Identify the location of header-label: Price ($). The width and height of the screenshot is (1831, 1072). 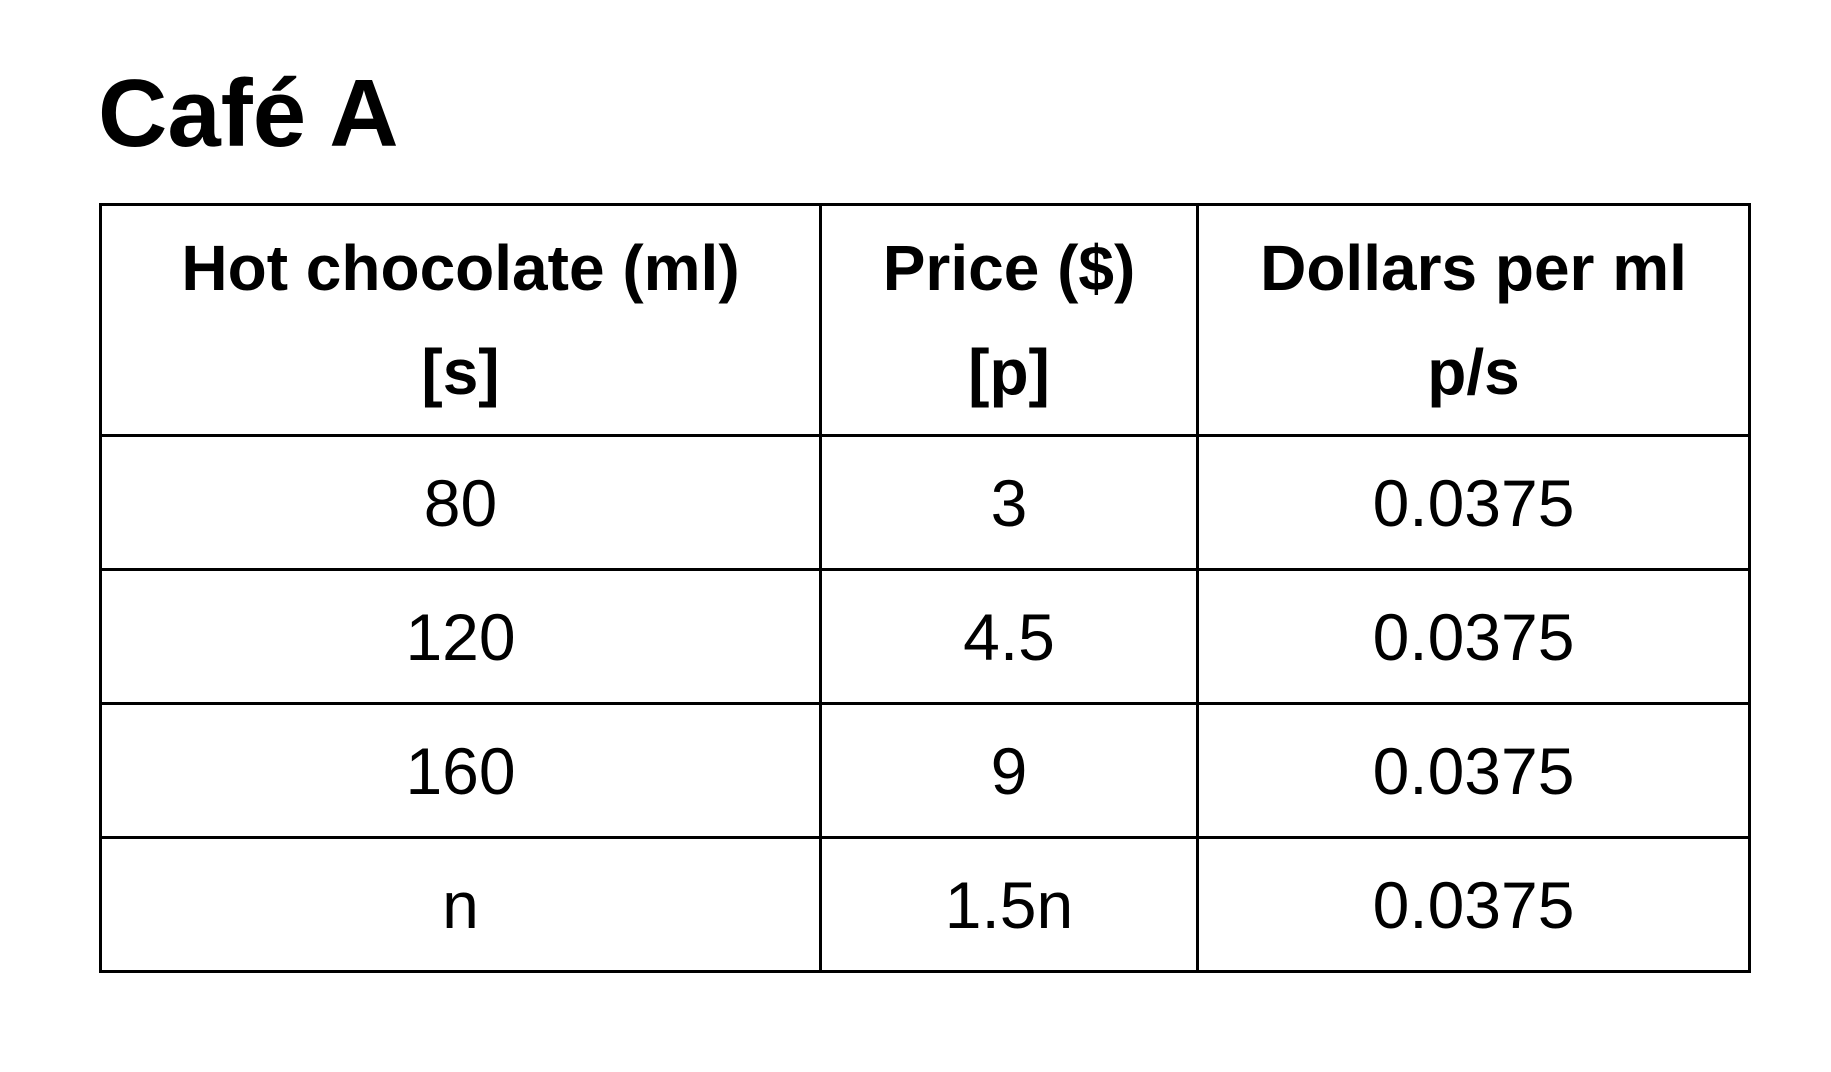
(1009, 268).